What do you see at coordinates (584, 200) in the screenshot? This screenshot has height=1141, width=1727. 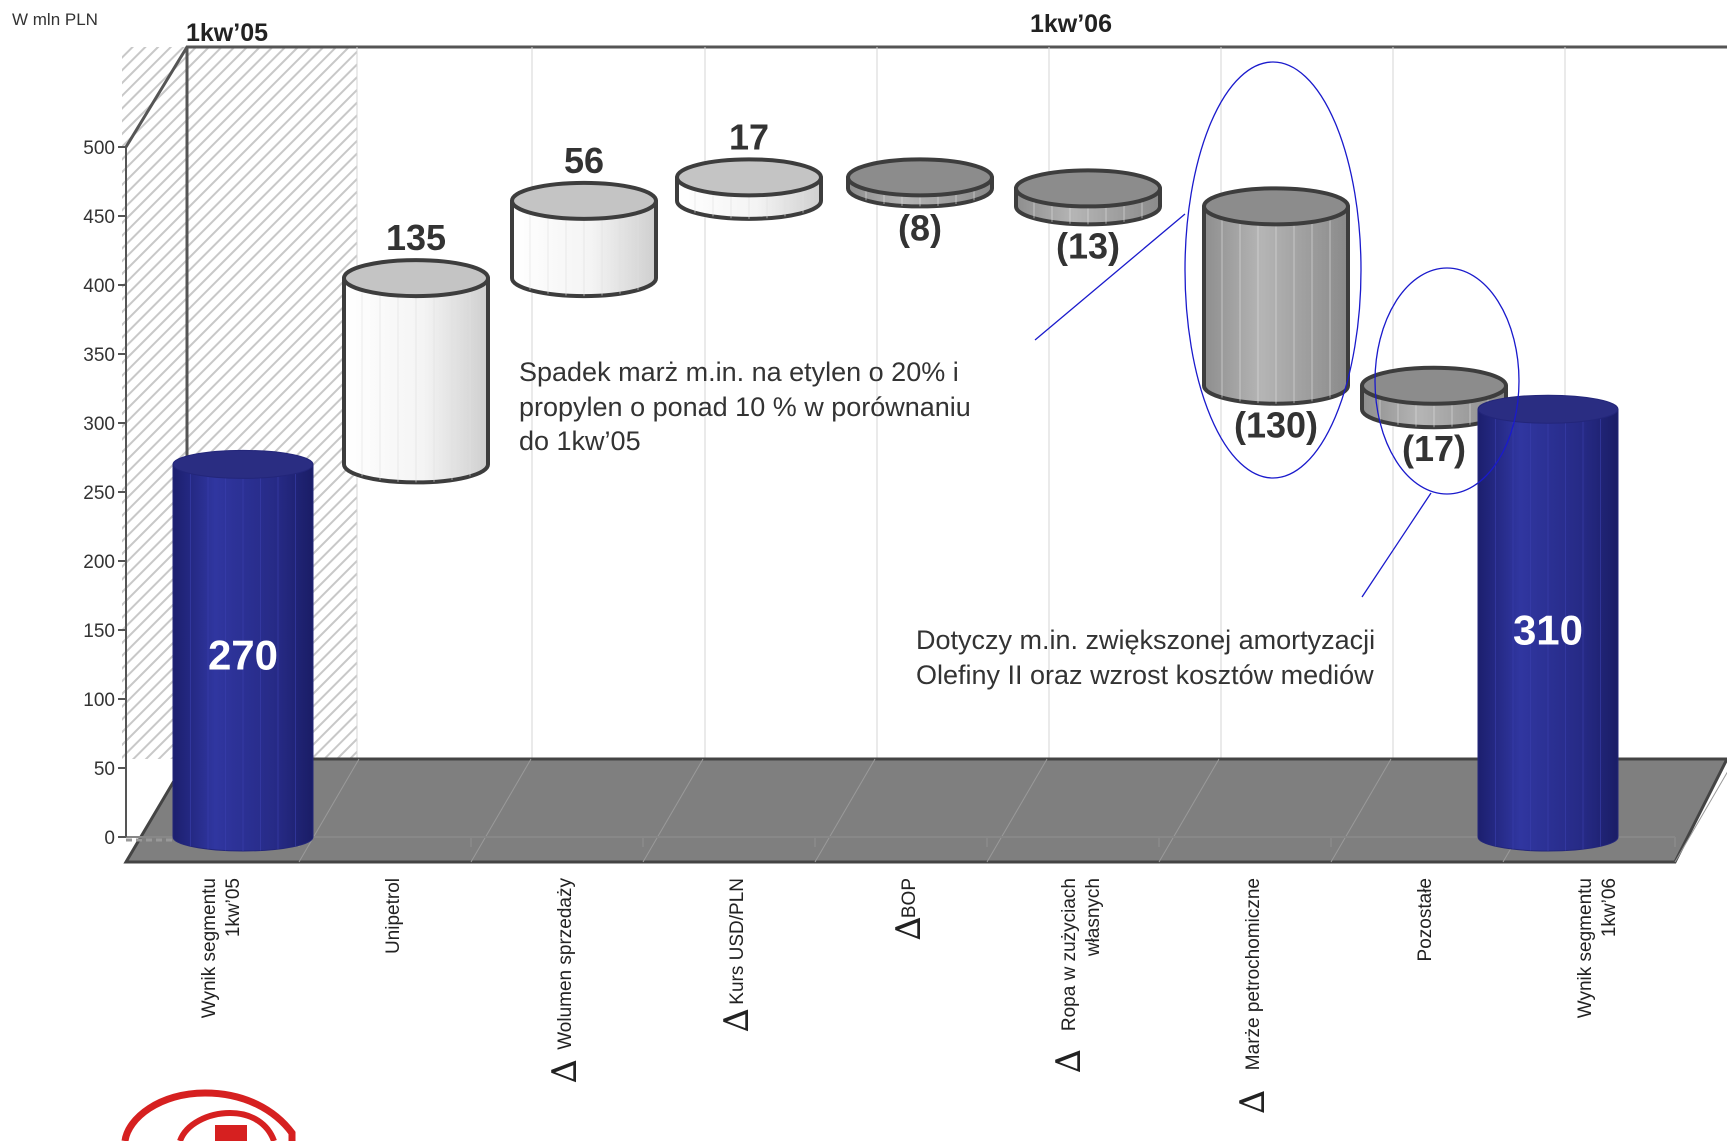 I see `bar-3-top` at bounding box center [584, 200].